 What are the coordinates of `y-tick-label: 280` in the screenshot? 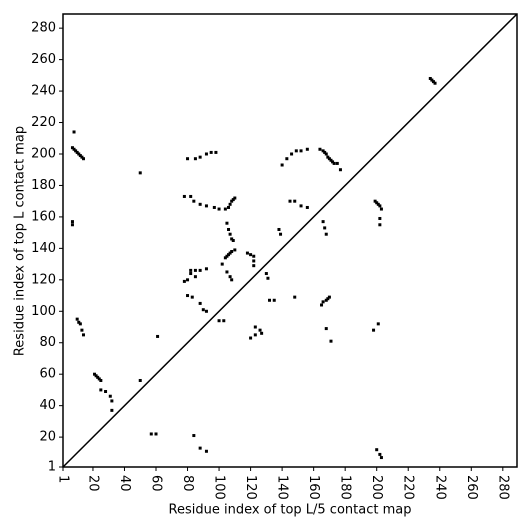 It's located at (43, 28).